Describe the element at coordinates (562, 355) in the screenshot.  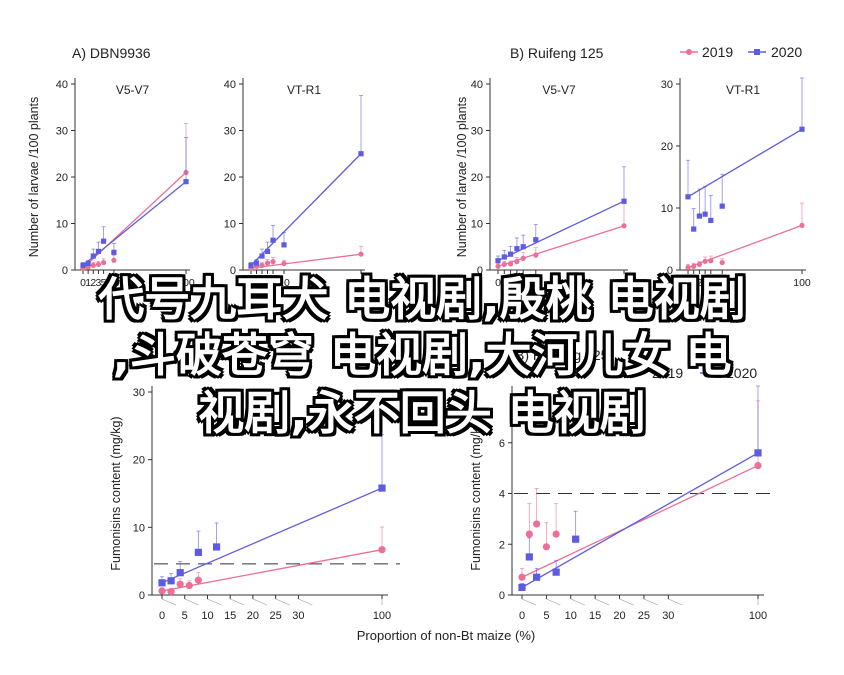
I see `panel-title-bottom-right: B) Ruifeng 125` at that location.